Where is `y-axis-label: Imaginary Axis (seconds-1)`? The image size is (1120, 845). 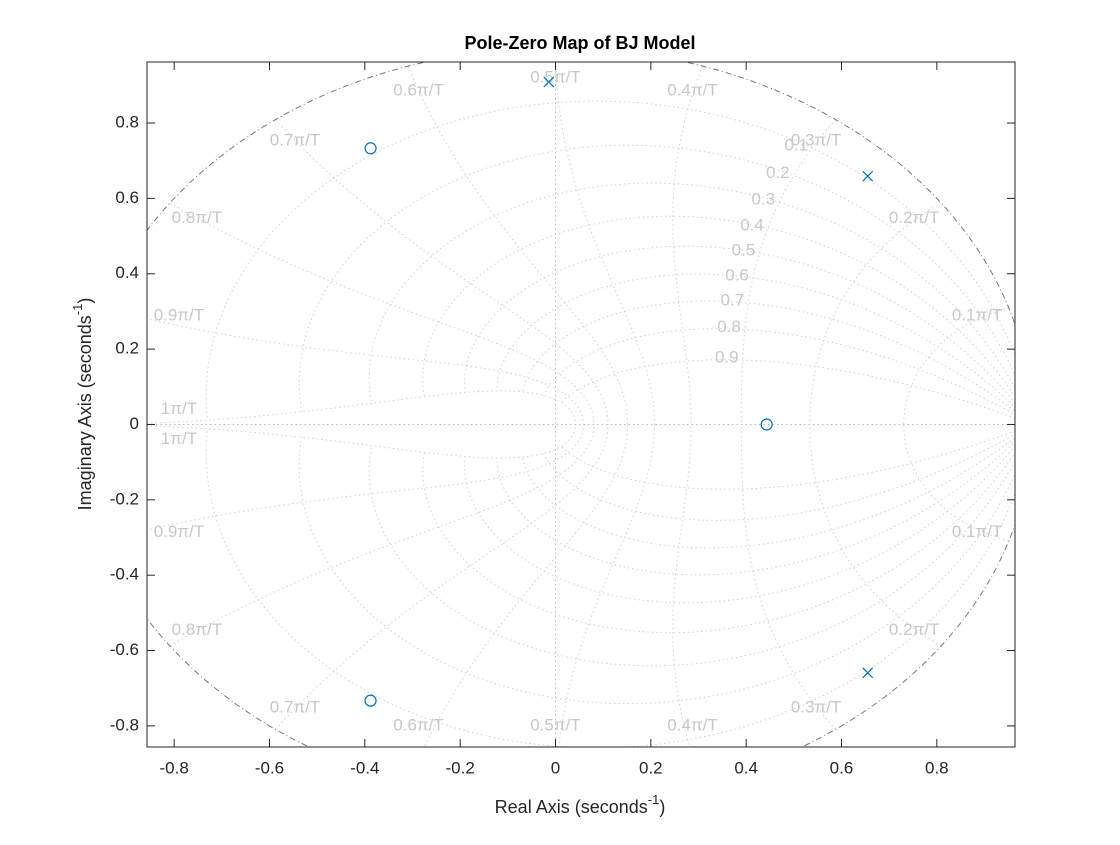 y-axis-label: Imaginary Axis (seconds-1) is located at coordinates (82, 404).